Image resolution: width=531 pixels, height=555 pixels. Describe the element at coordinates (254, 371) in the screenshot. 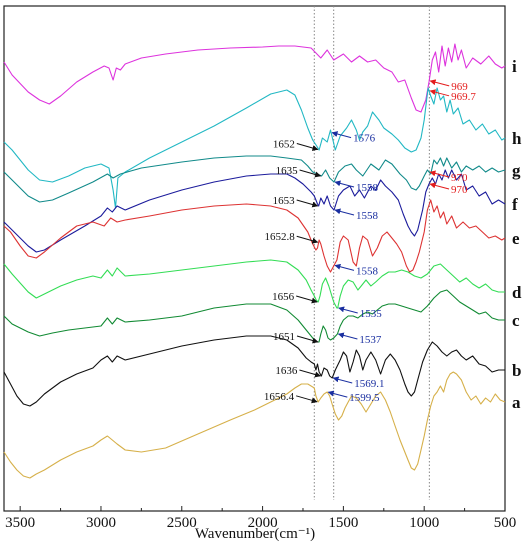

I see `series-line-b` at that location.